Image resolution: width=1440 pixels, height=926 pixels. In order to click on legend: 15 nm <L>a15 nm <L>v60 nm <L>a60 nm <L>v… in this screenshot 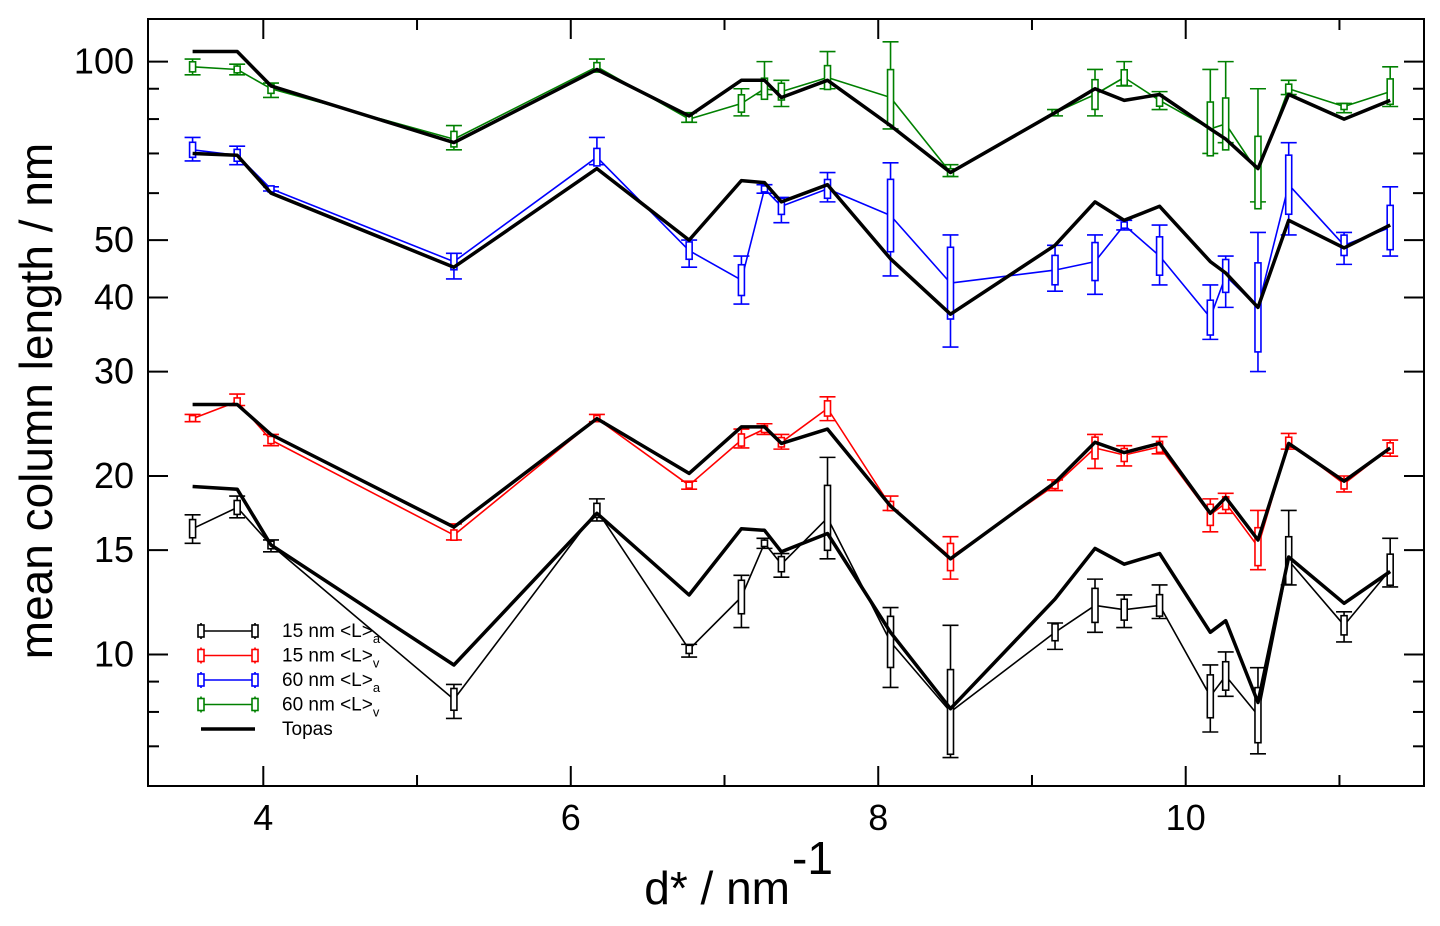, I will do `click(289, 680)`.